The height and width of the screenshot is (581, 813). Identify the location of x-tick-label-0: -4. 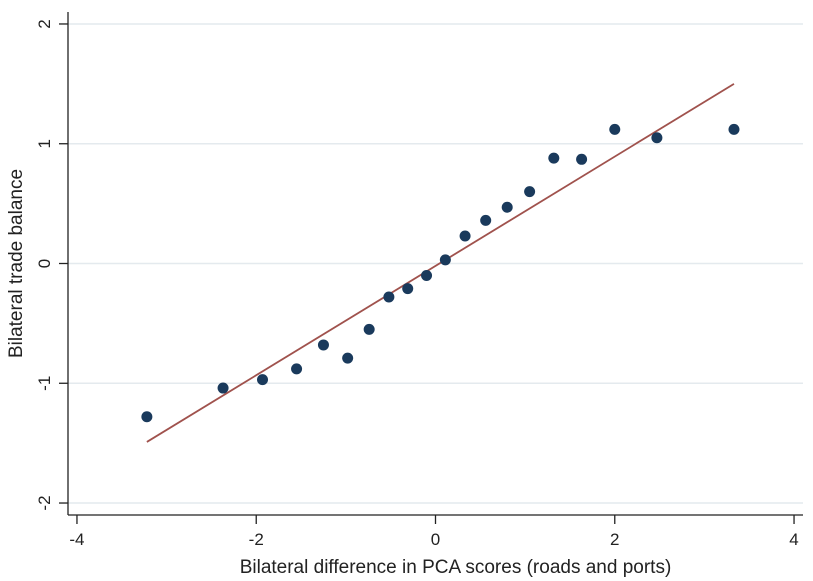
(76, 539).